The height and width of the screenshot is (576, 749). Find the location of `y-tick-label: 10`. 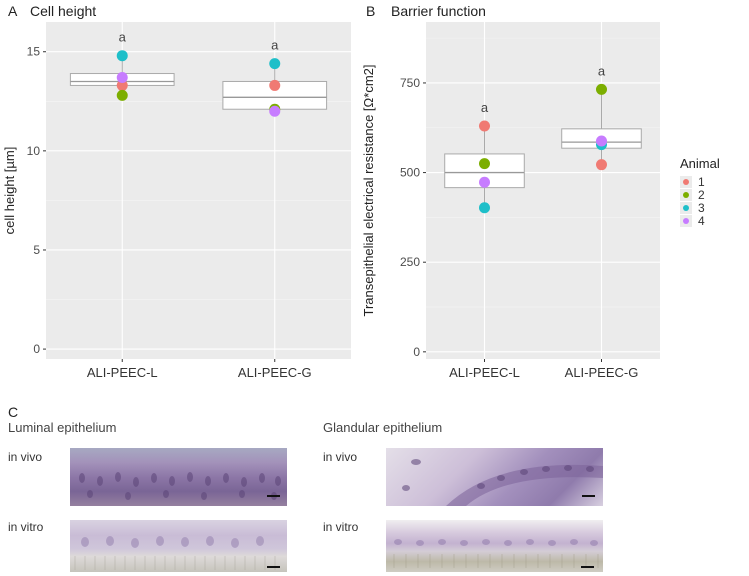

y-tick-label: 10 is located at coordinates (34, 151).